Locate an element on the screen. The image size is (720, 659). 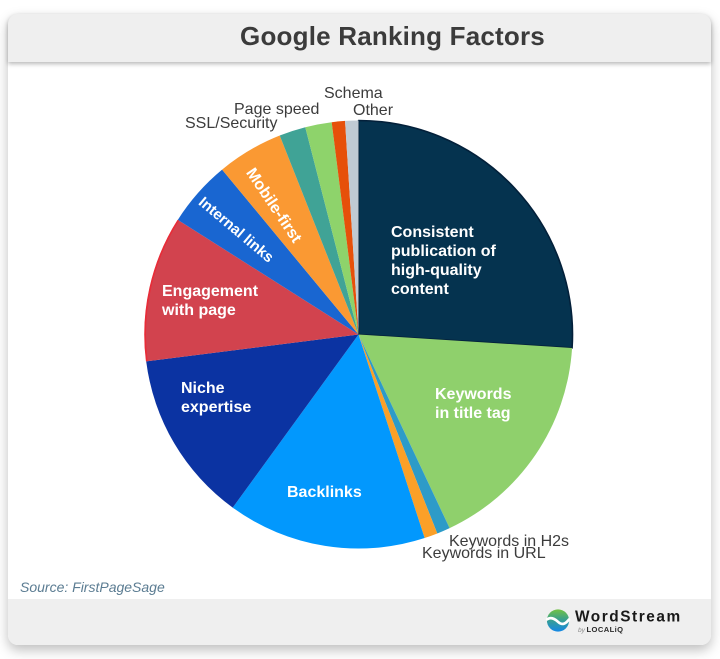
svg-text: by is located at coordinates (582, 630).